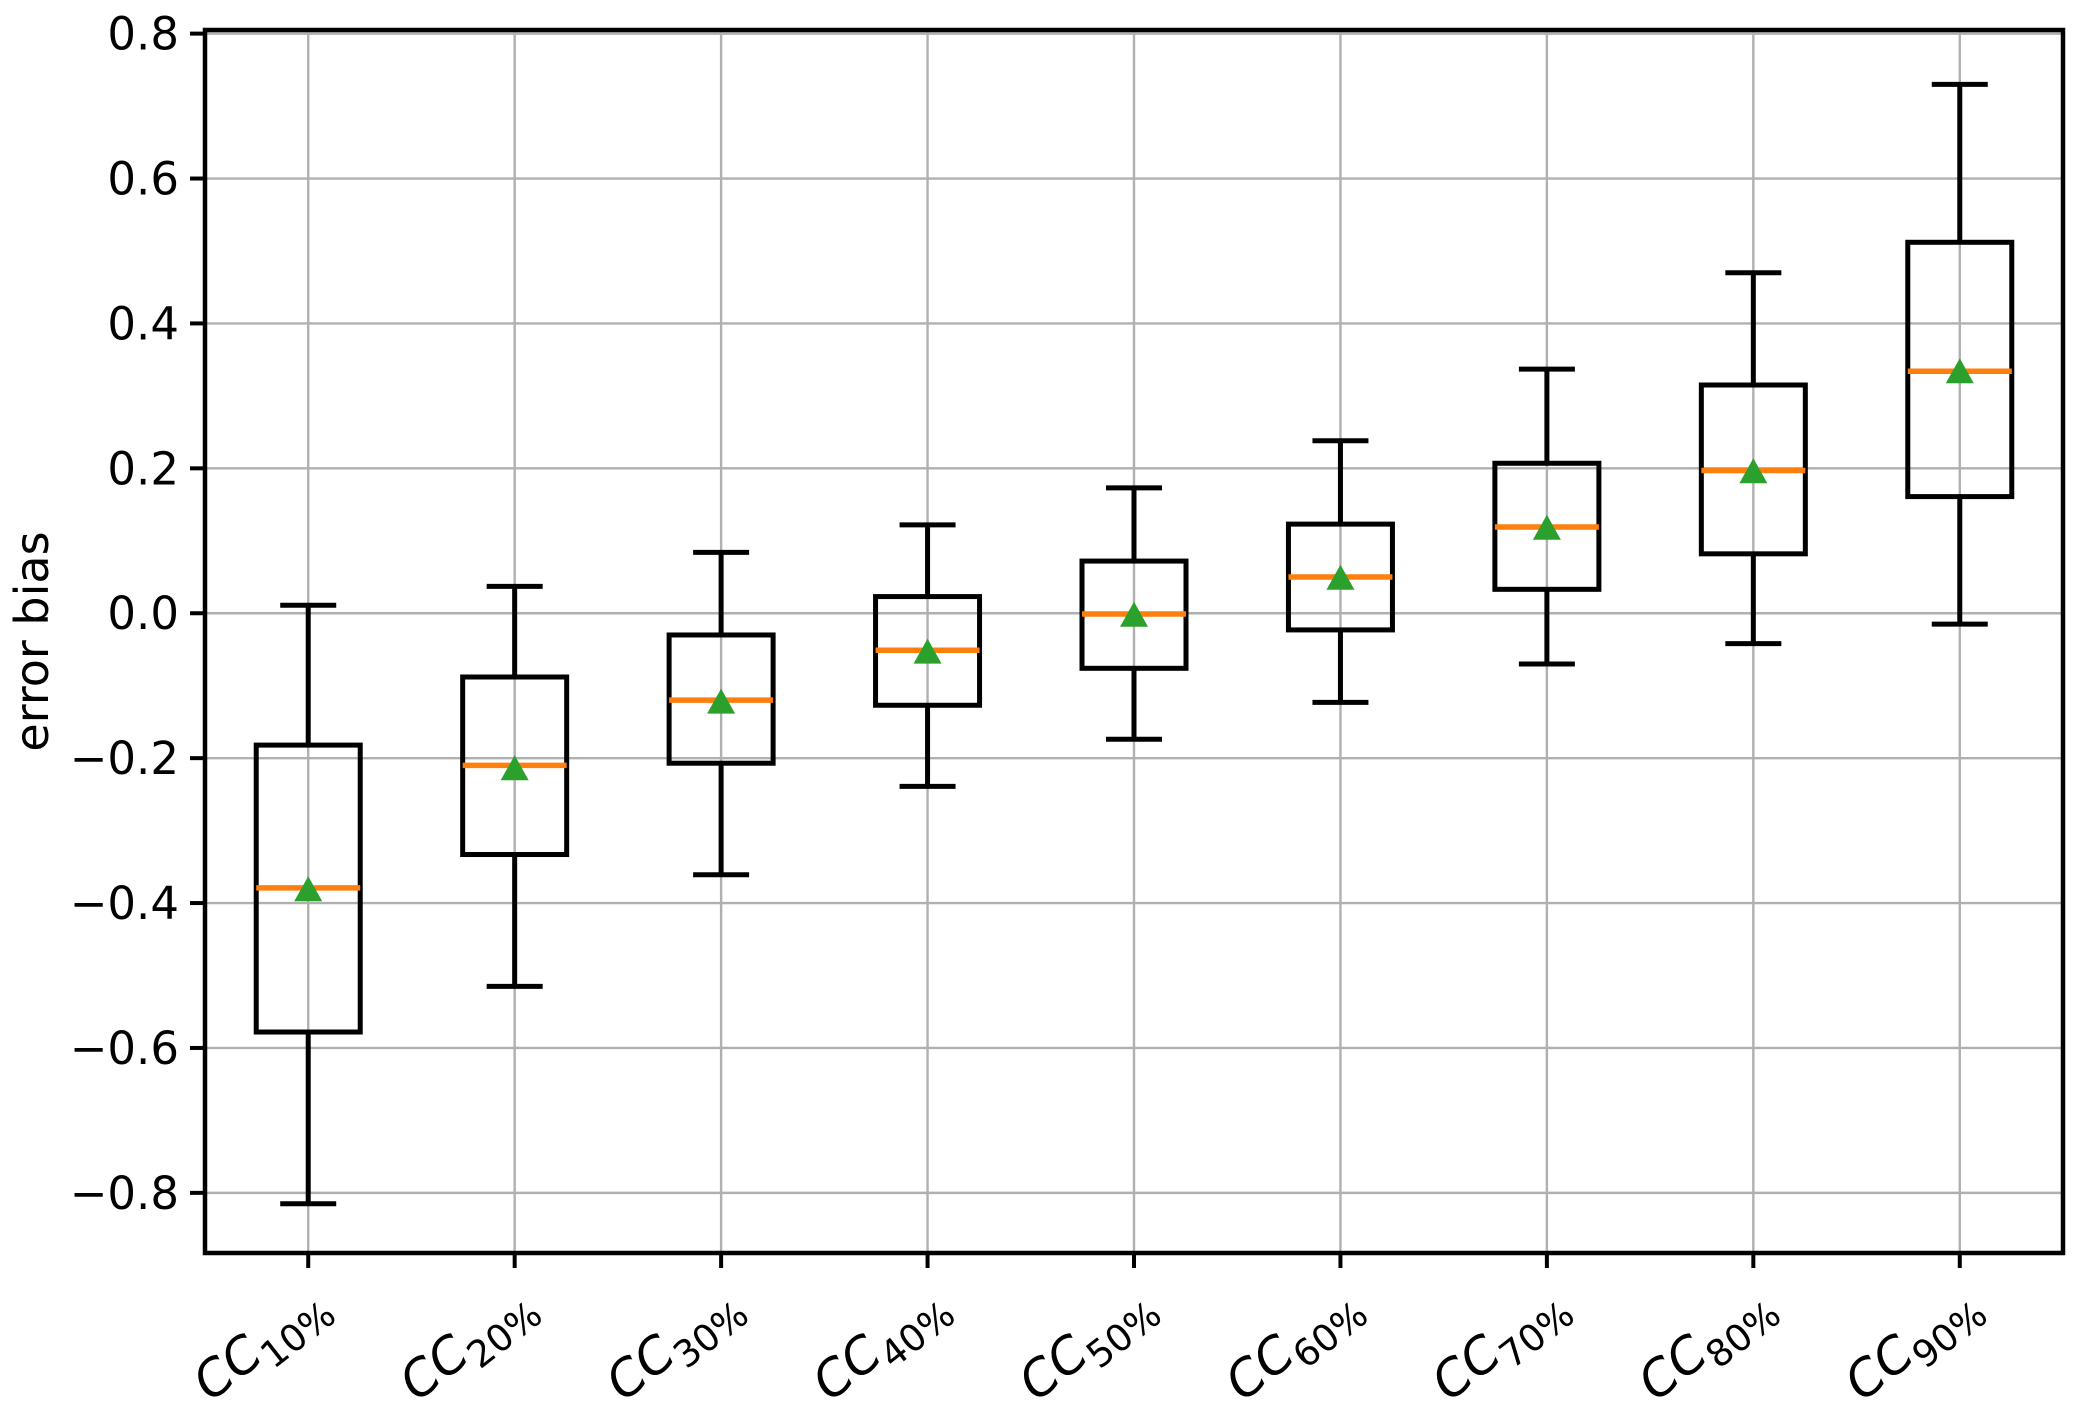  Describe the element at coordinates (124, 1048) in the screenshot. I see `y-tick-label: −0.6` at that location.